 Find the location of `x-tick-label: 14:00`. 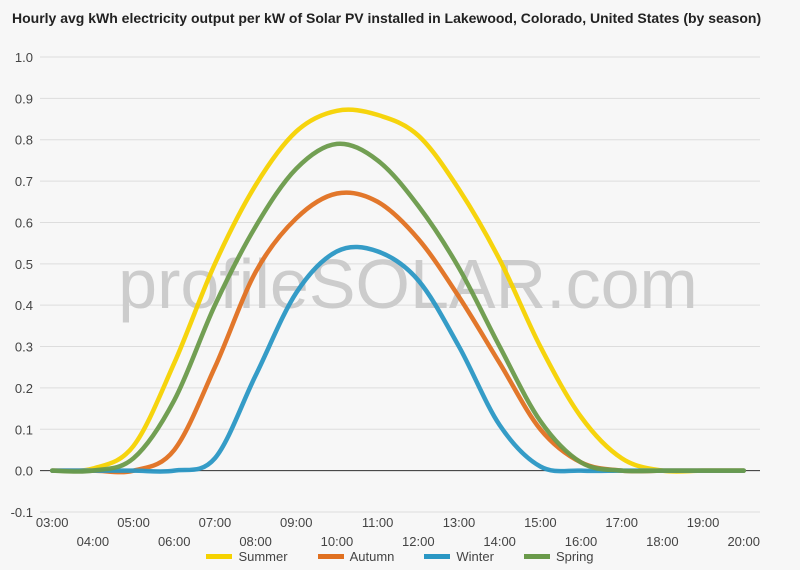

x-tick-label: 14:00 is located at coordinates (499, 541).